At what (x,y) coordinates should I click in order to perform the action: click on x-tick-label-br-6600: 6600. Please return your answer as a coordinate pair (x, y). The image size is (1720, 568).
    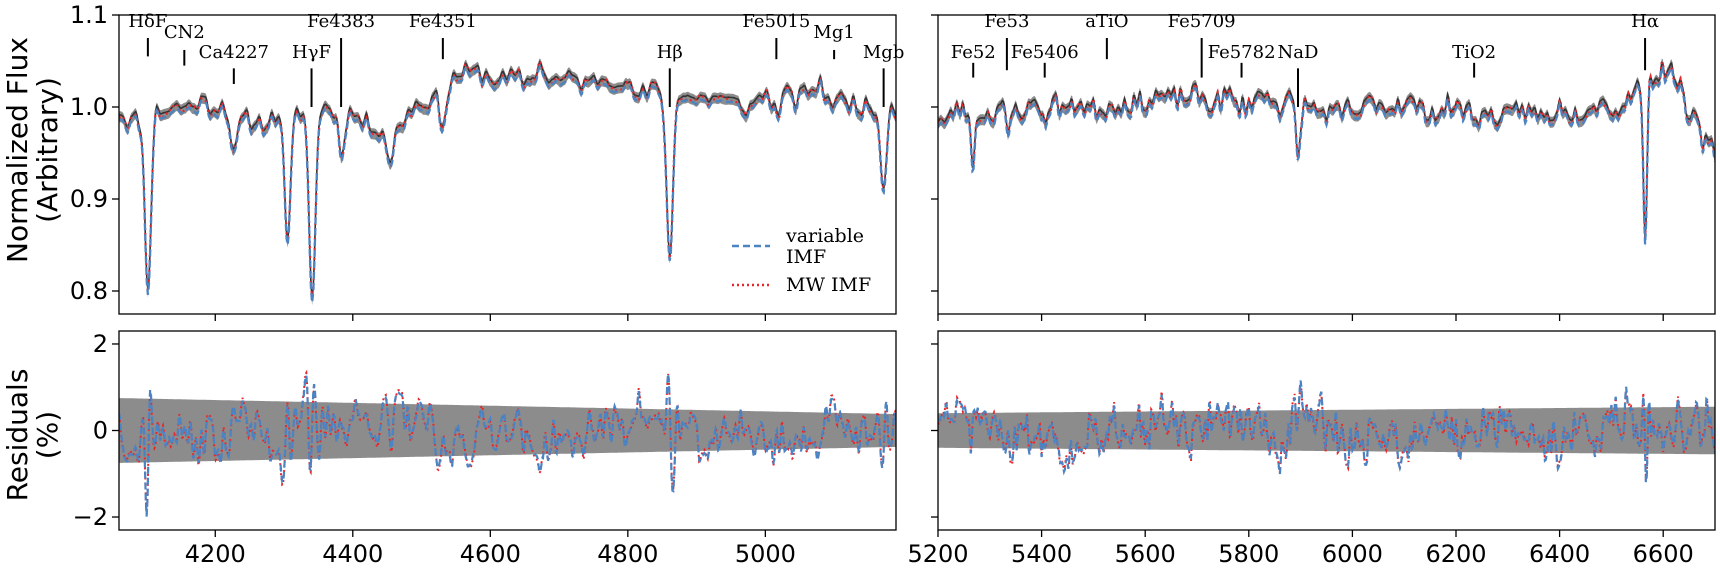
    Looking at the image, I should click on (1663, 554).